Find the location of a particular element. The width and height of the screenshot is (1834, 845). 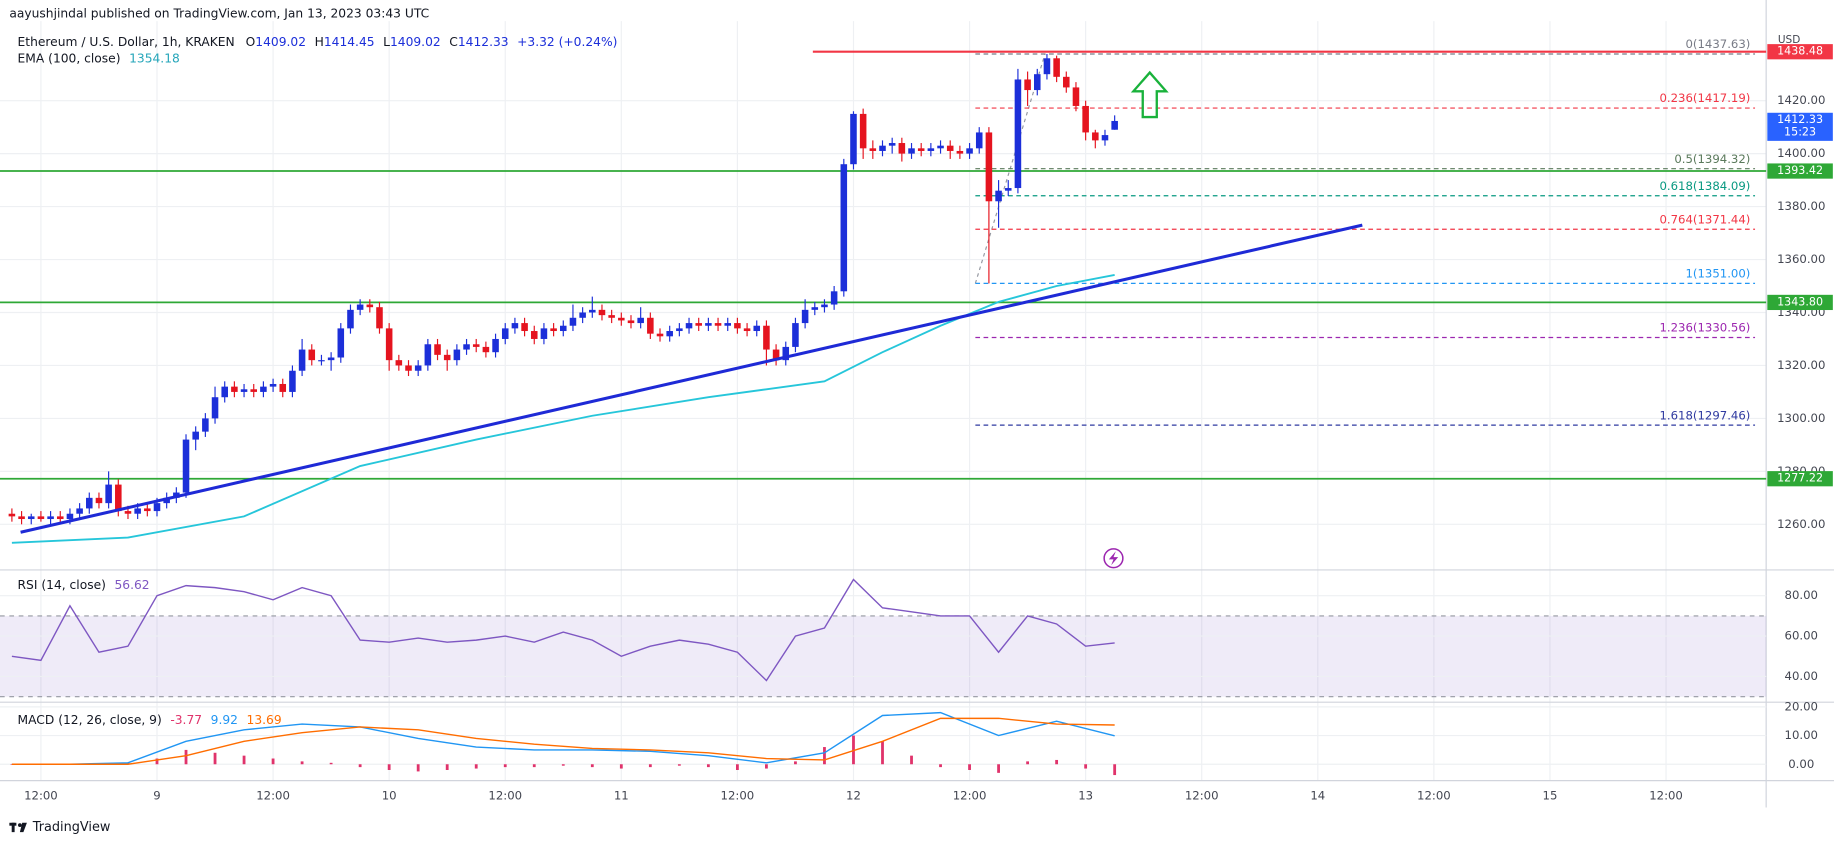

fib-label: 0.764(1371.44) is located at coordinates (1704, 219).